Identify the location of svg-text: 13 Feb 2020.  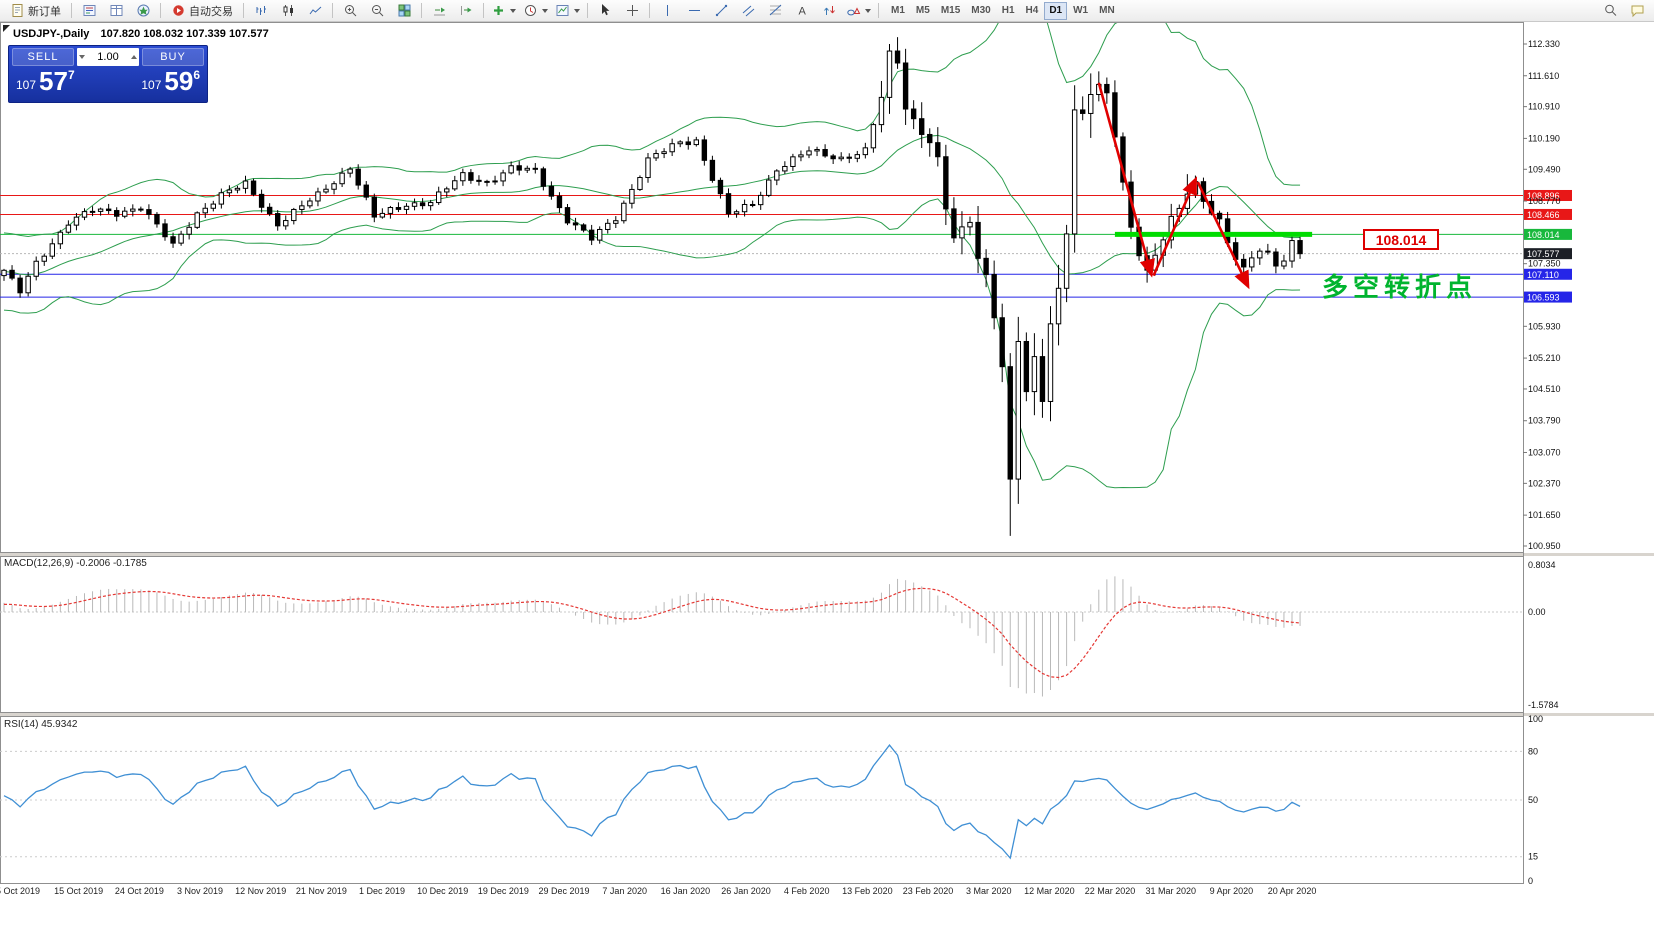
(867, 891).